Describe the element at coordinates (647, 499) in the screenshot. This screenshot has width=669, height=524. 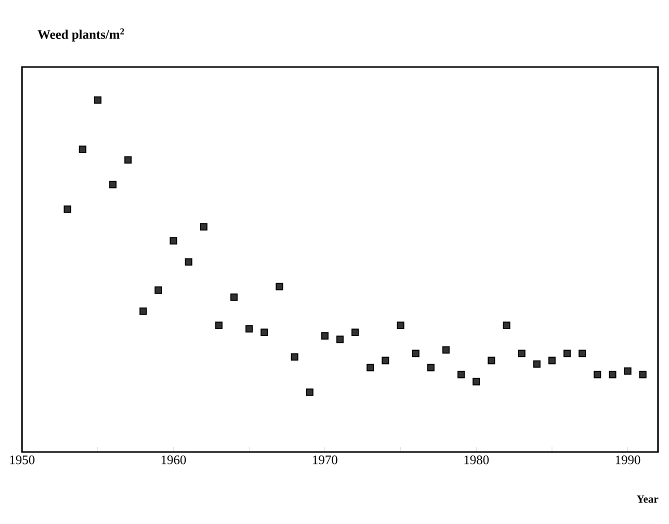
I see `x-axis-title: Year` at that location.